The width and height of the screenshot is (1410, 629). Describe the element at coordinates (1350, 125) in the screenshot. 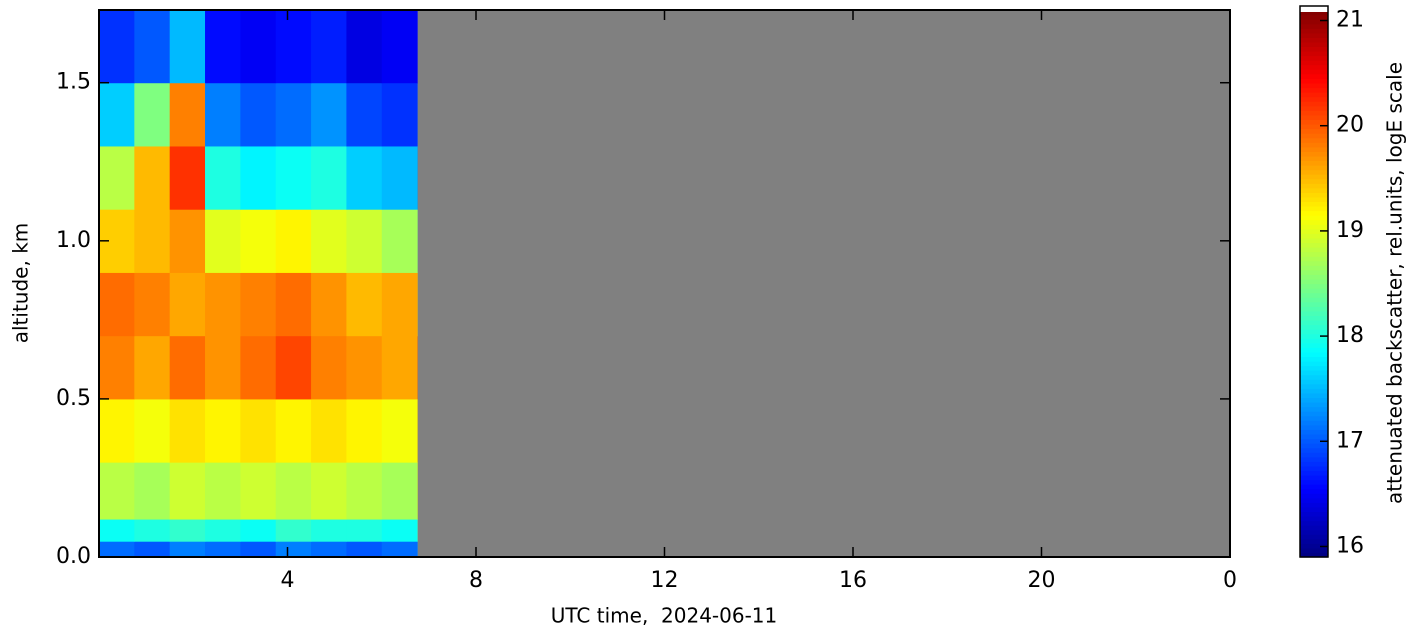

I see `colorbar-tick-label: 20` at that location.